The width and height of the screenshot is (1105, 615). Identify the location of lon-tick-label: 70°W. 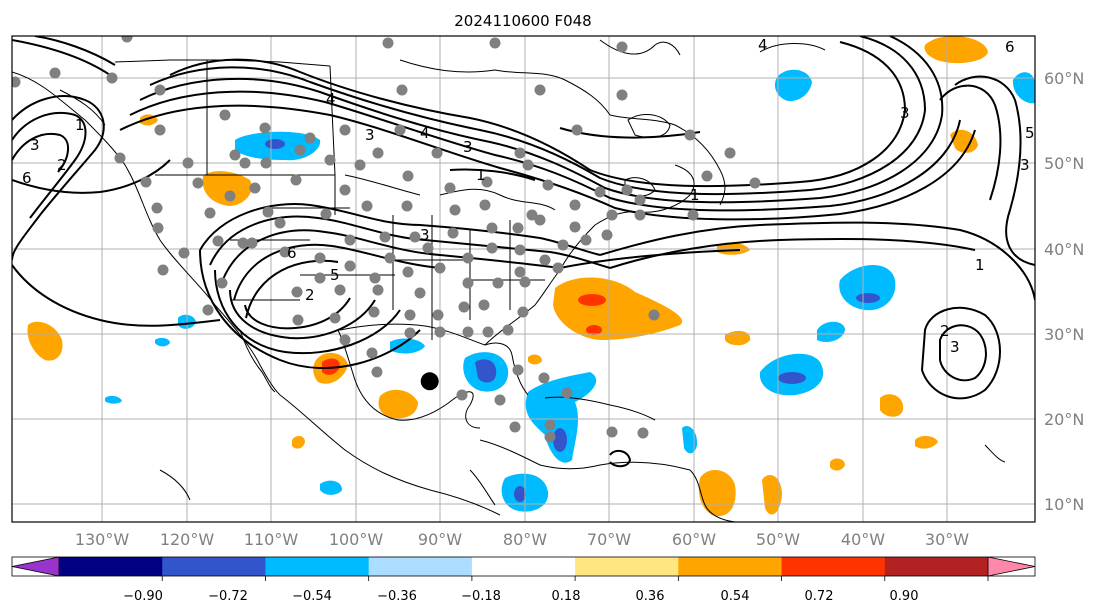
(609, 539).